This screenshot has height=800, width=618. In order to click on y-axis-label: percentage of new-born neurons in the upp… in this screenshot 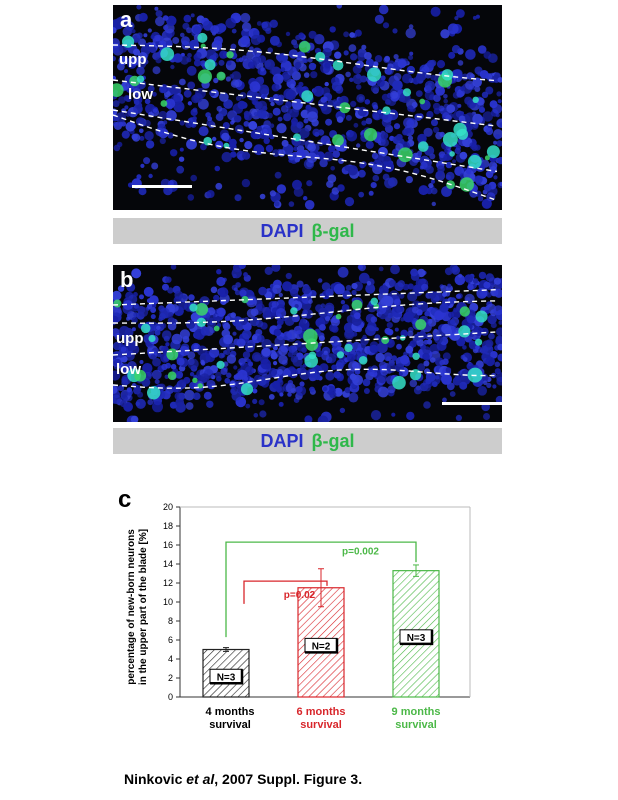, I will do `click(137, 607)`.